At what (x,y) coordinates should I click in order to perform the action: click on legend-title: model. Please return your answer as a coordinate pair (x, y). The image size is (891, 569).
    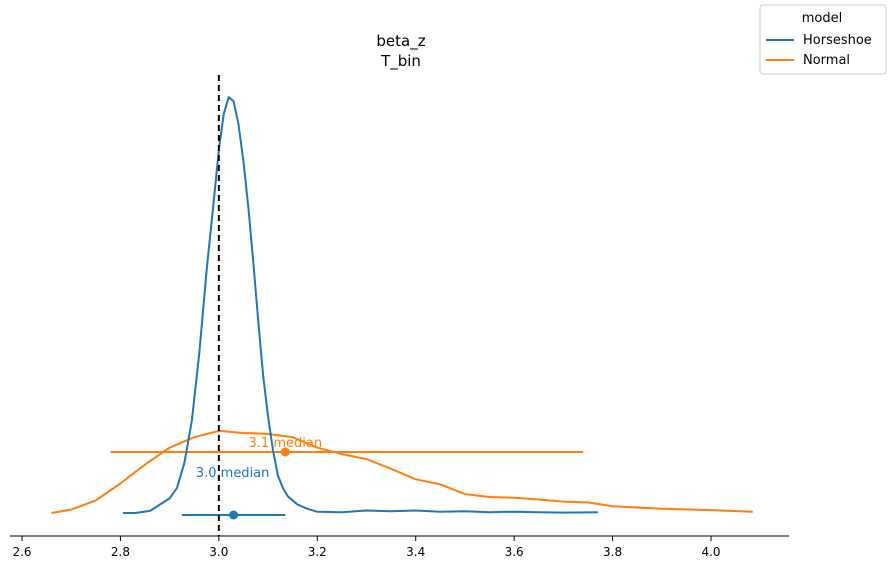
    Looking at the image, I should click on (822, 18).